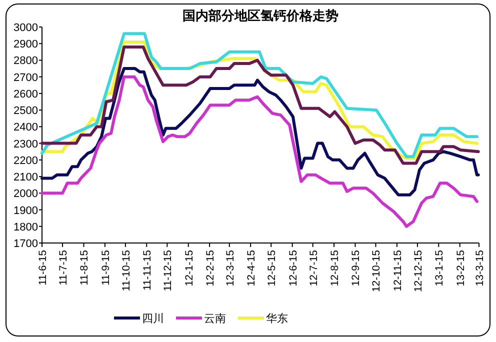  What do you see at coordinates (26, 160) in the screenshot?
I see `y-tick-label: 2200` at bounding box center [26, 160].